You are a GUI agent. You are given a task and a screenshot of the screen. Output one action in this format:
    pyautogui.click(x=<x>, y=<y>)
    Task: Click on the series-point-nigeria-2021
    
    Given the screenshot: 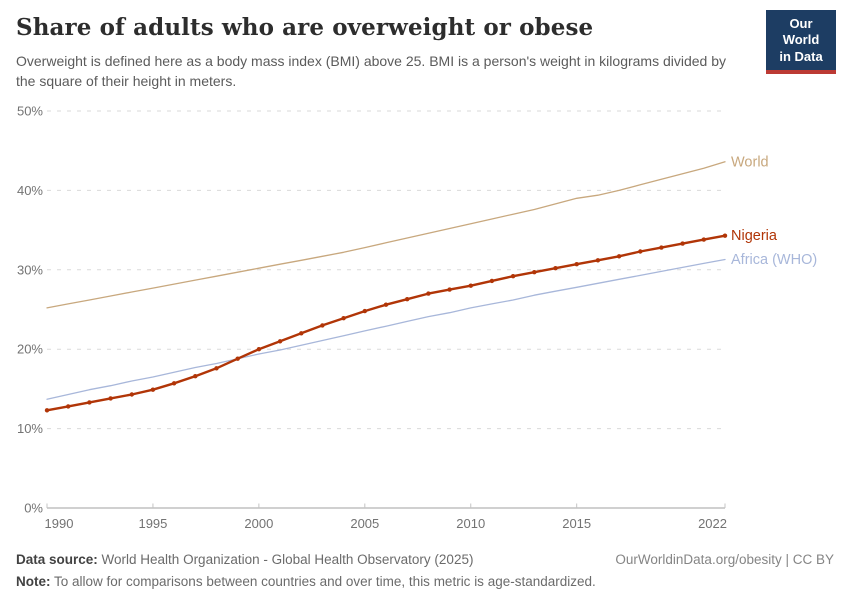 What is the action you would take?
    pyautogui.click(x=703, y=239)
    